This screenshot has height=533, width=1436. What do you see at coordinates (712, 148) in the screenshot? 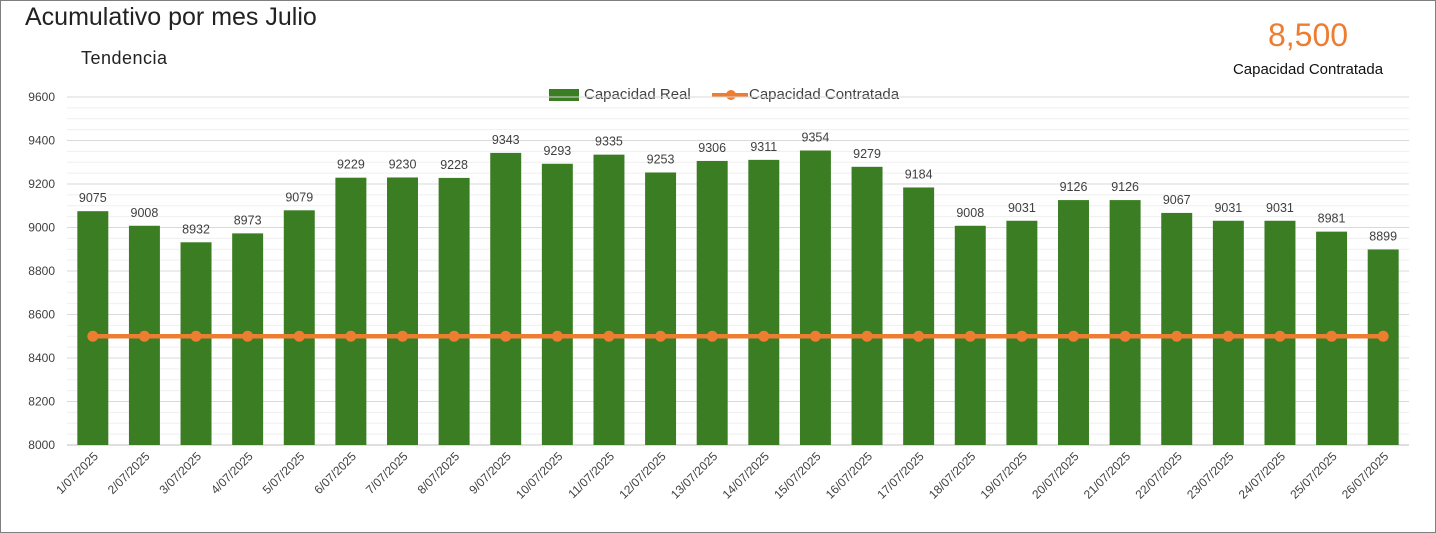
I see `bar-data-label: 9306` at bounding box center [712, 148].